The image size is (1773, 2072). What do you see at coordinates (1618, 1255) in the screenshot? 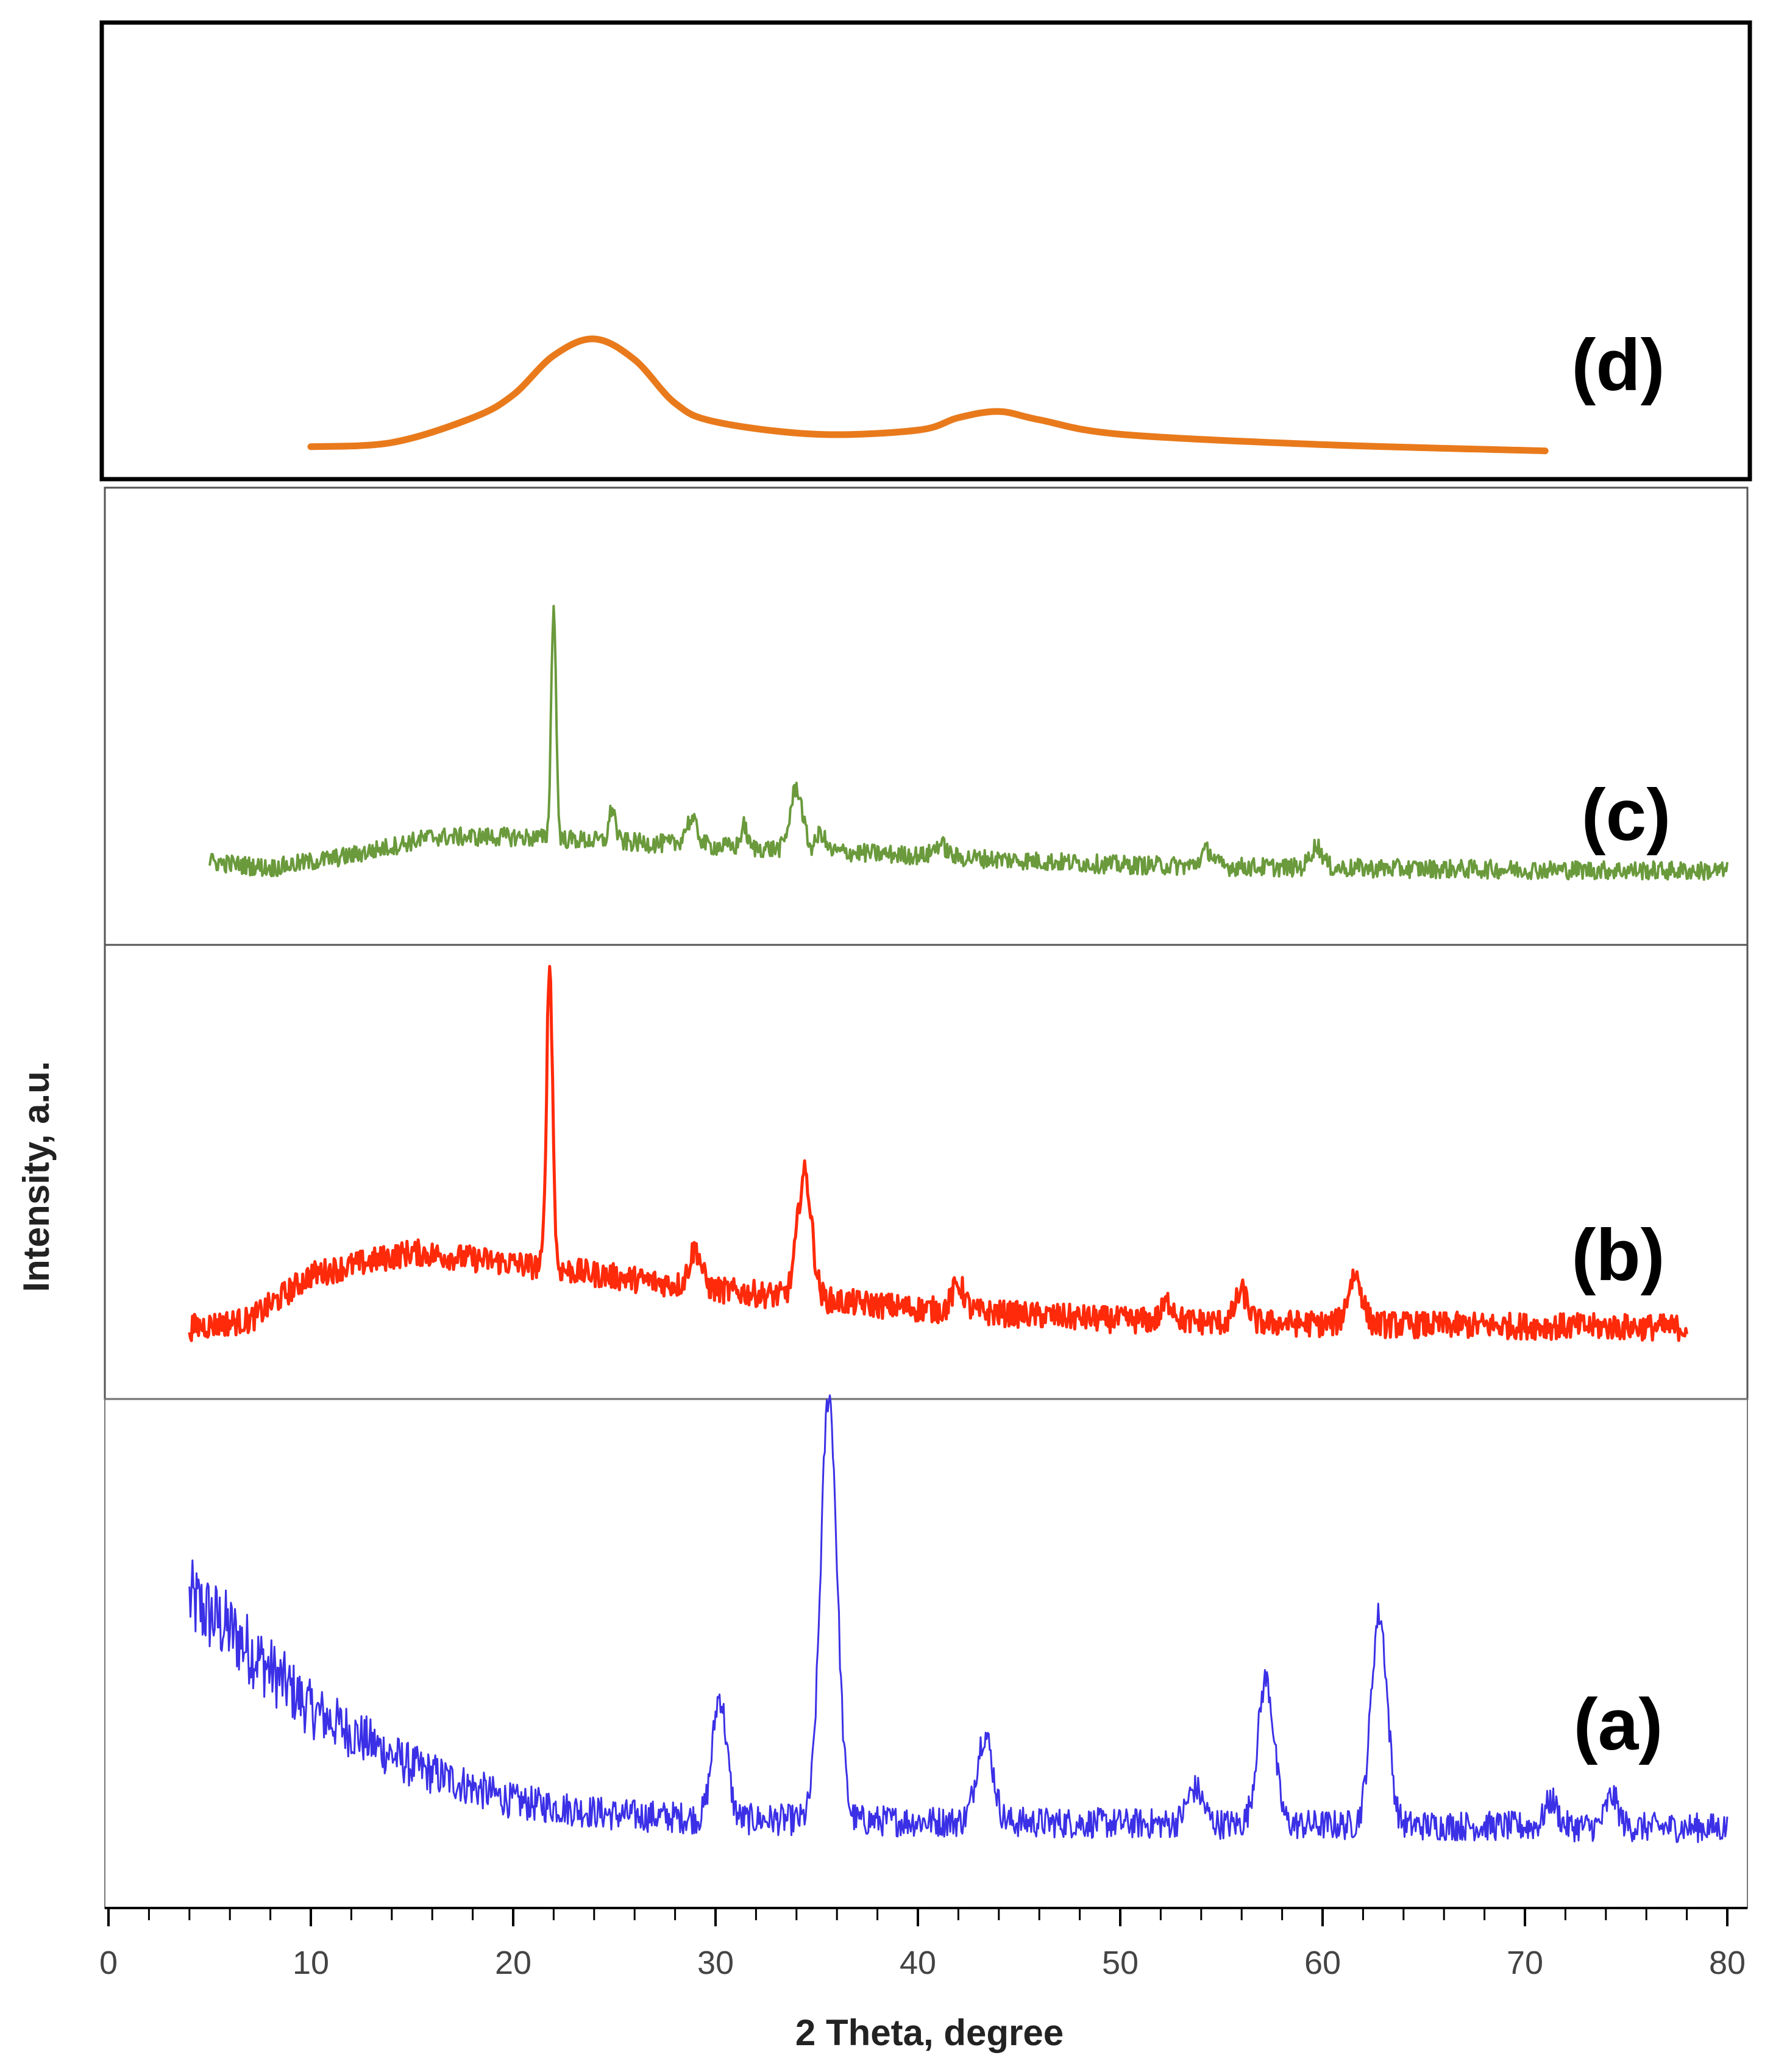
I see `panel-label-b: (b)` at bounding box center [1618, 1255].